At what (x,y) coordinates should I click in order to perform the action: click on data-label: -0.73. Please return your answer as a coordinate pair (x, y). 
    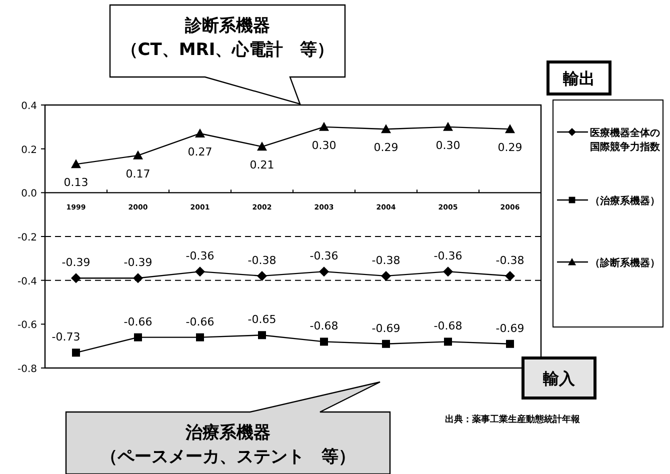
    Looking at the image, I should click on (66, 337).